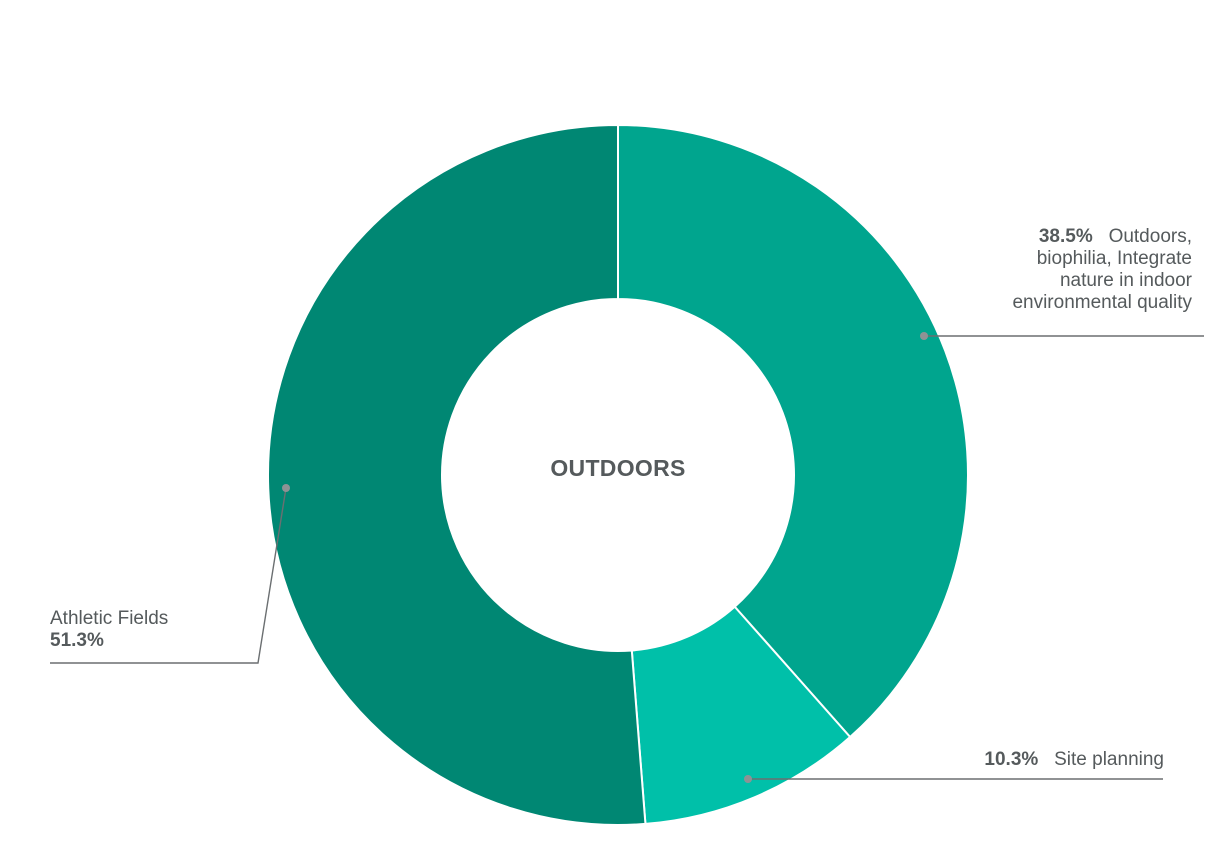 Image resolution: width=1210 pixels, height=866 pixels. What do you see at coordinates (1150, 236) in the screenshot?
I see `label-line-1: Outdoors,` at bounding box center [1150, 236].